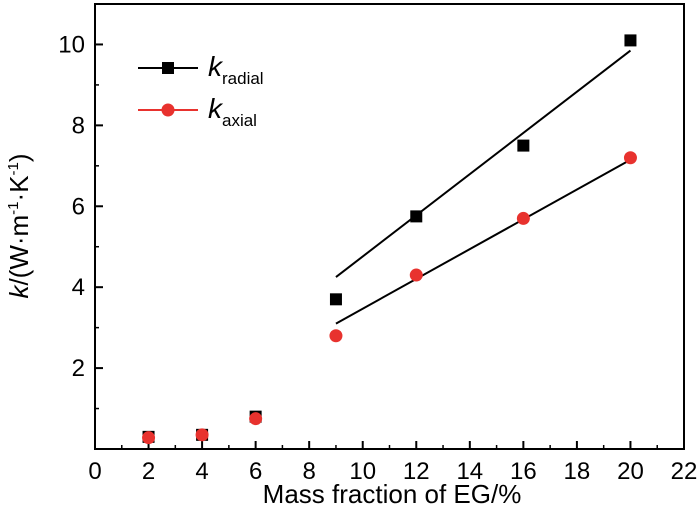 The height and width of the screenshot is (514, 700). What do you see at coordinates (239, 120) in the screenshot?
I see `legend-label-sub: axial` at bounding box center [239, 120].